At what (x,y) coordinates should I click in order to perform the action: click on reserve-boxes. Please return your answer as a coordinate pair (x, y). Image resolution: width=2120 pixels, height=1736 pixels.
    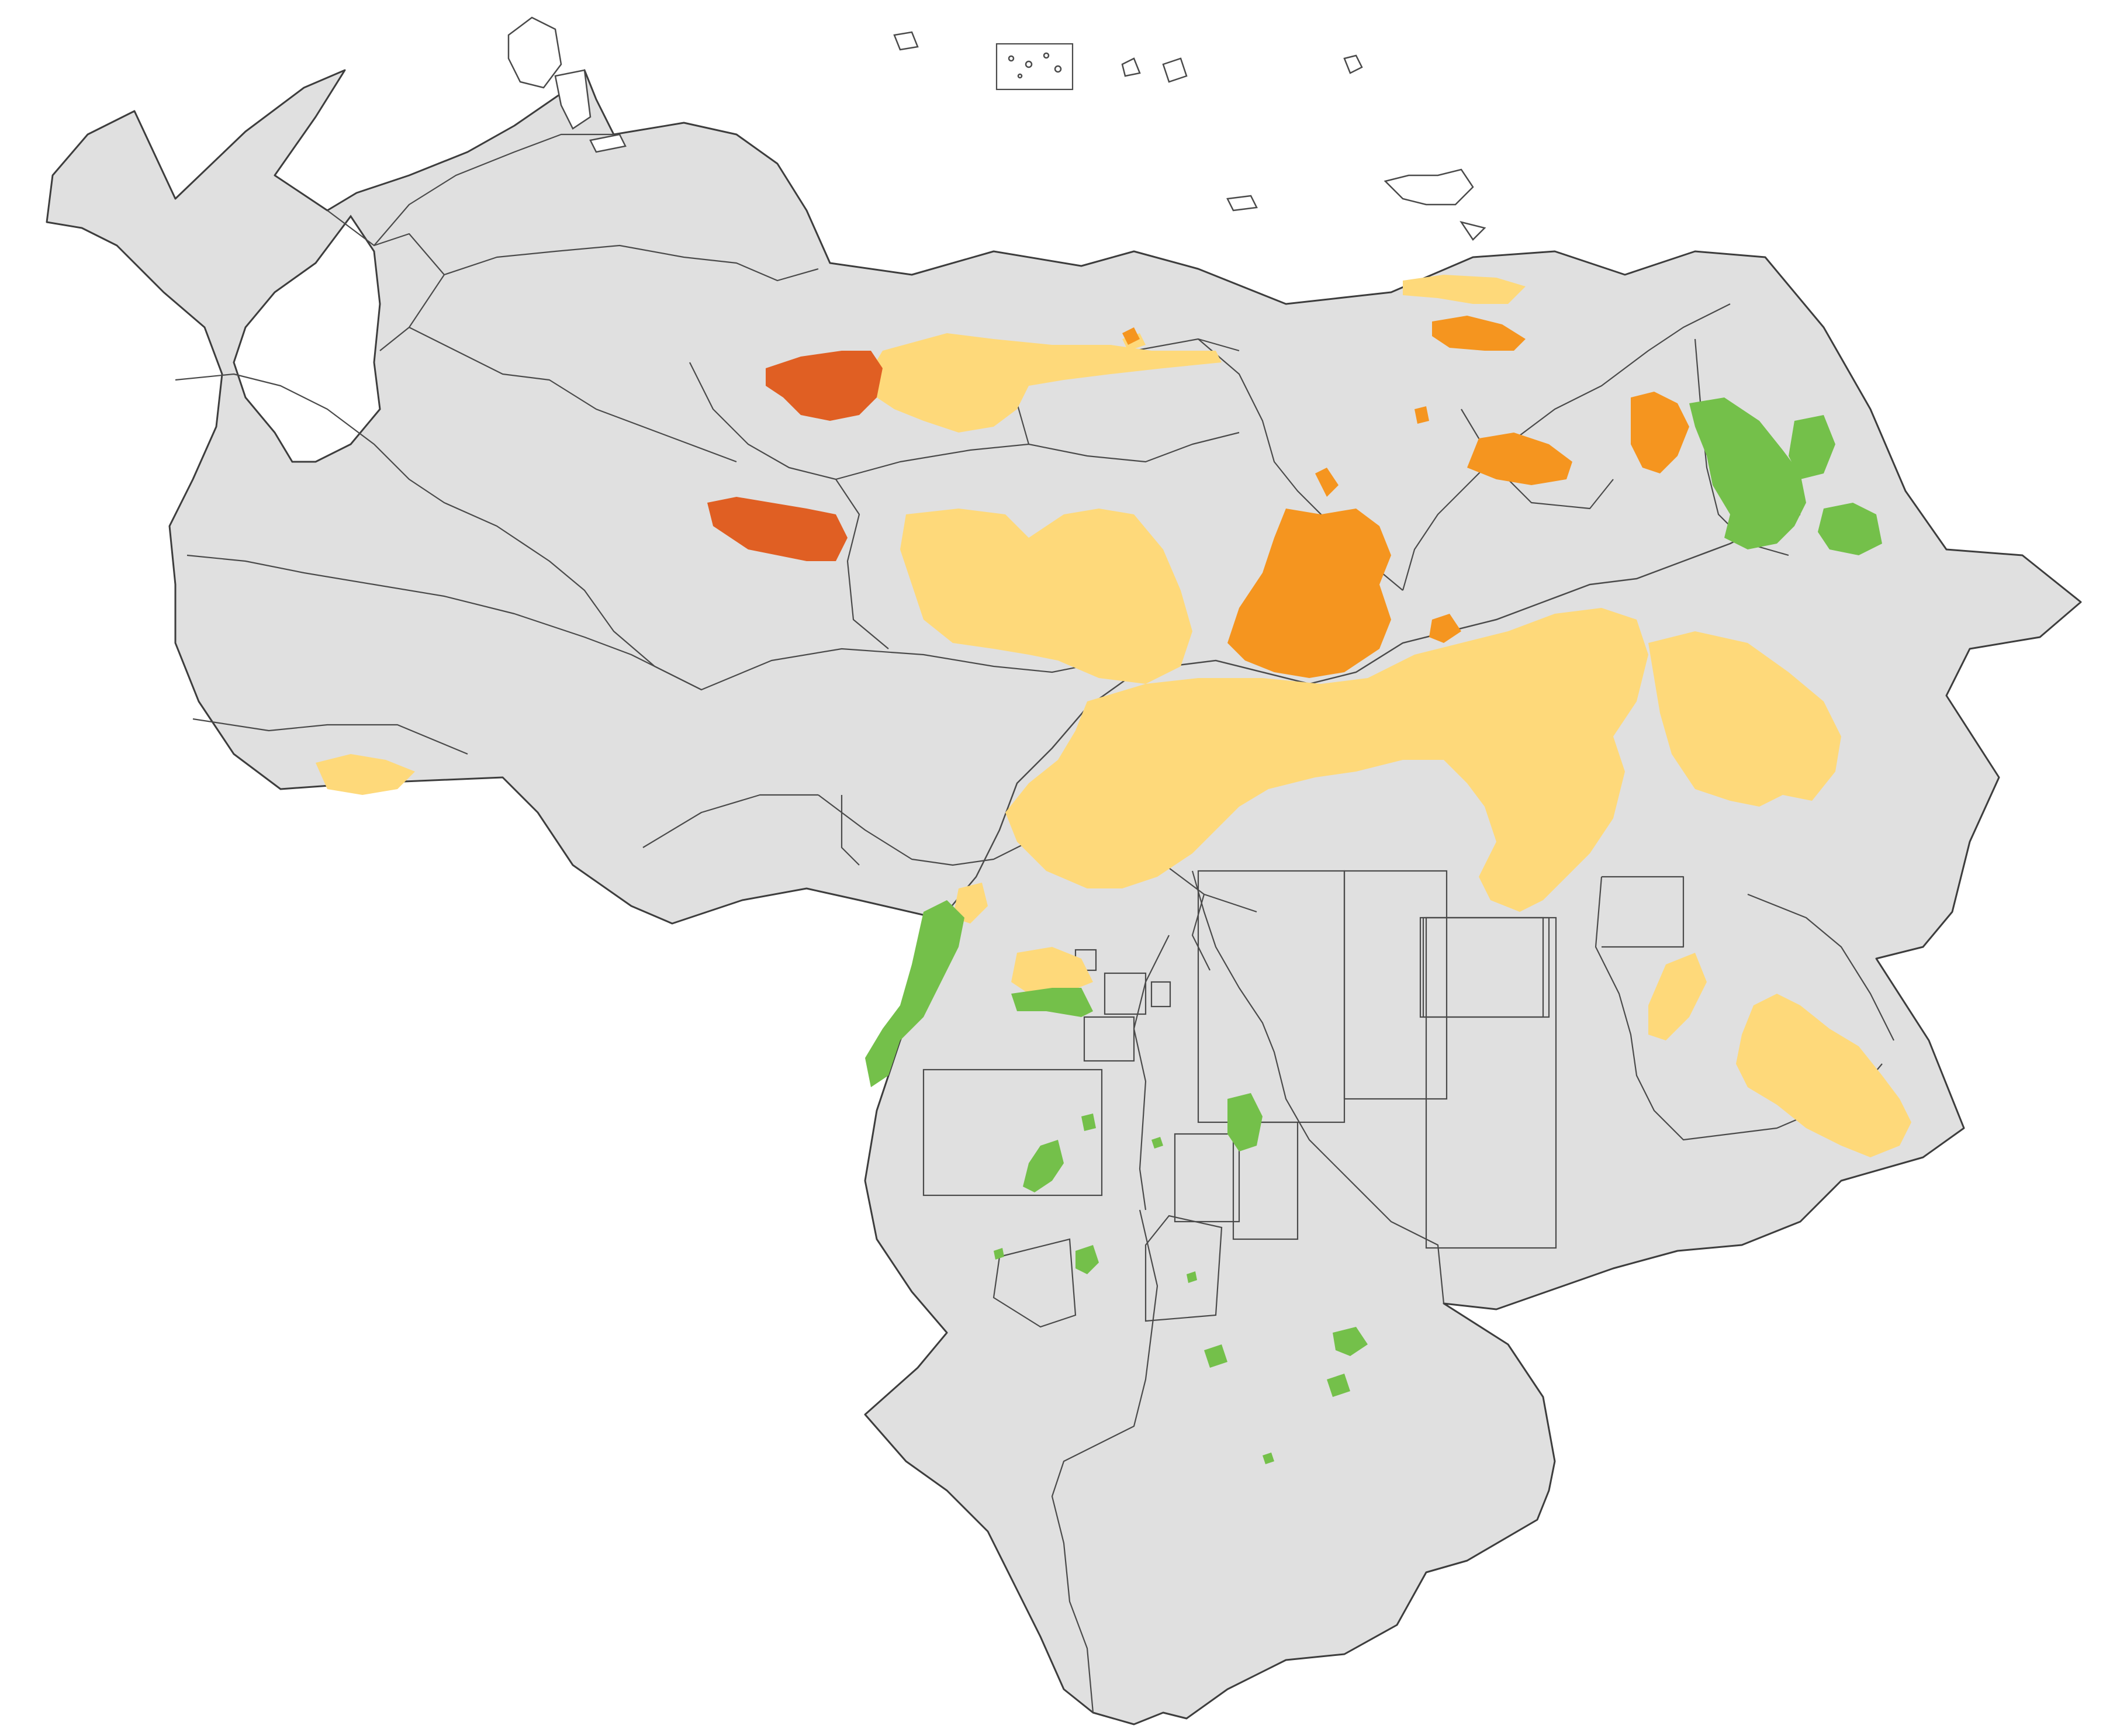
    Looking at the image, I should click on (1239, 1059).